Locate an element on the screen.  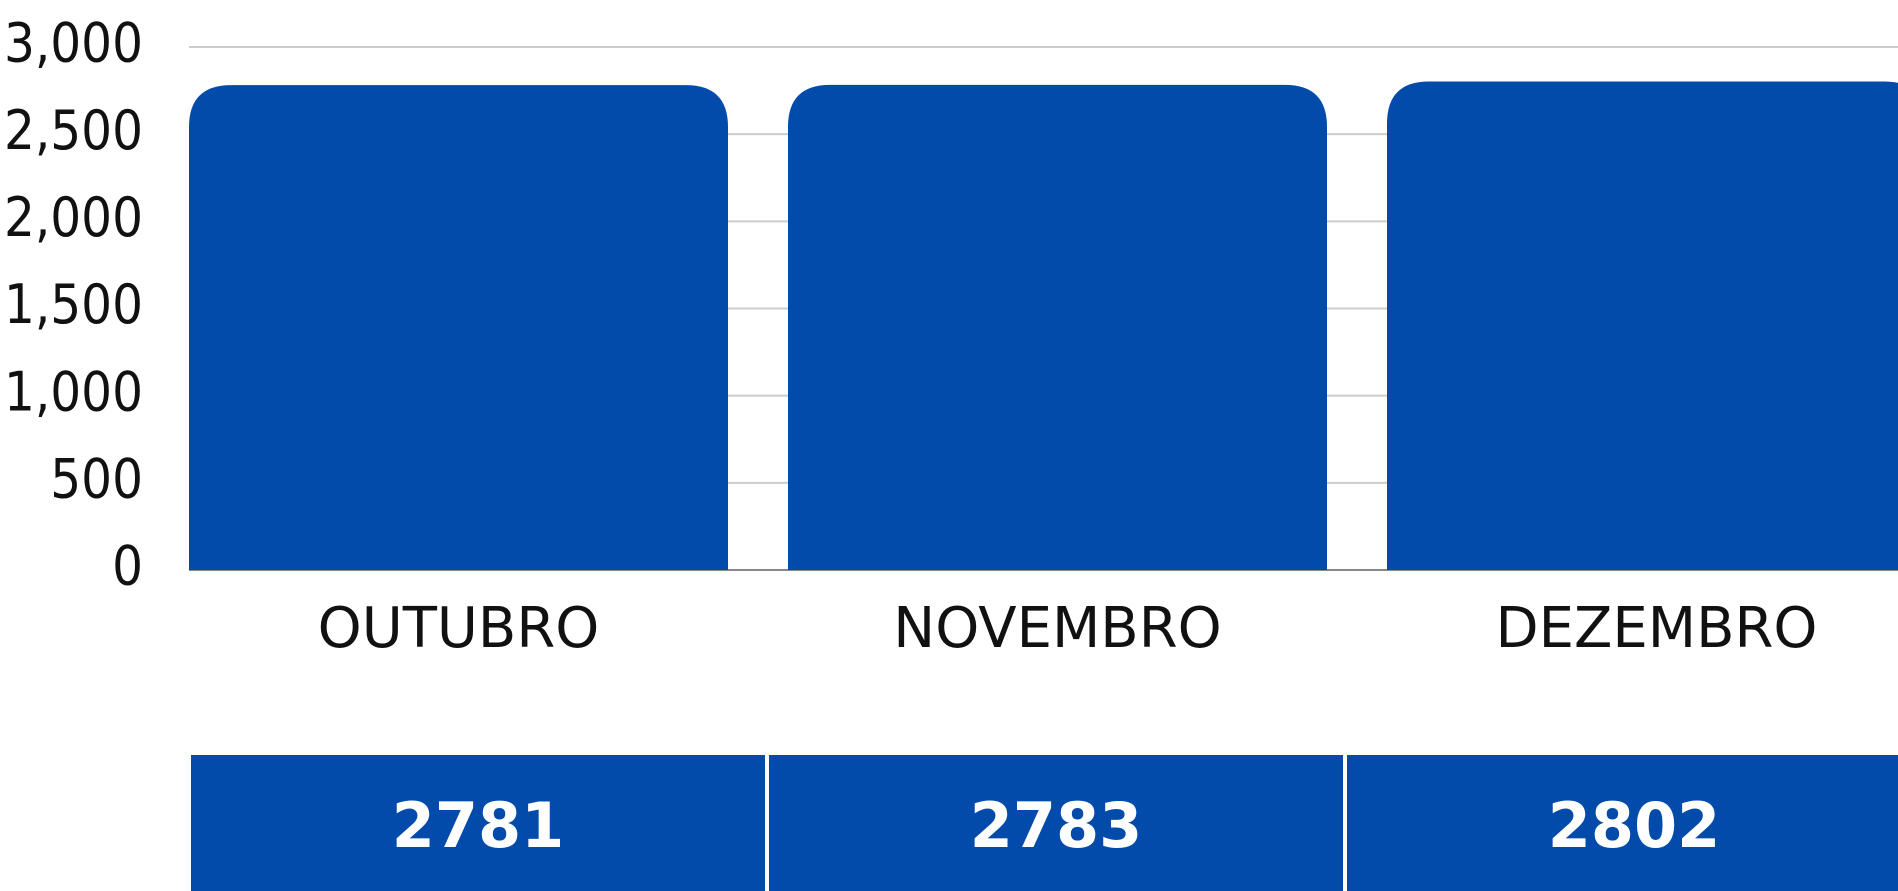
x-tick-label: OUTUBRO is located at coordinates (459, 628).